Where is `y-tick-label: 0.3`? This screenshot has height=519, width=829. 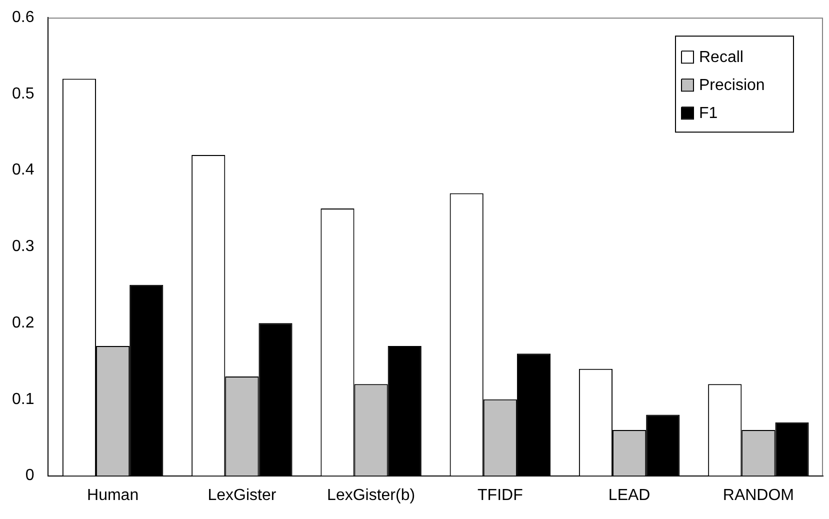 y-tick-label: 0.3 is located at coordinates (23, 247).